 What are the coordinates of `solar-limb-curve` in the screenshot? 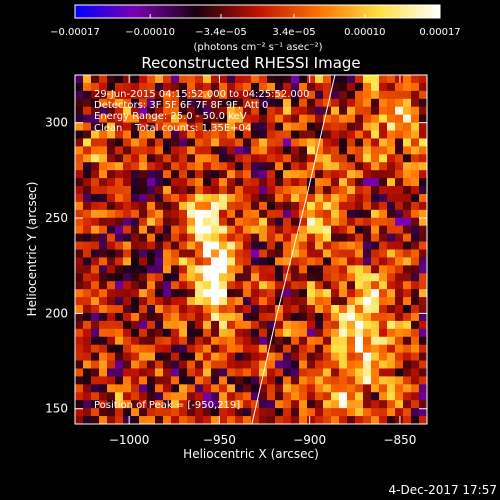 It's located at (293, 249).